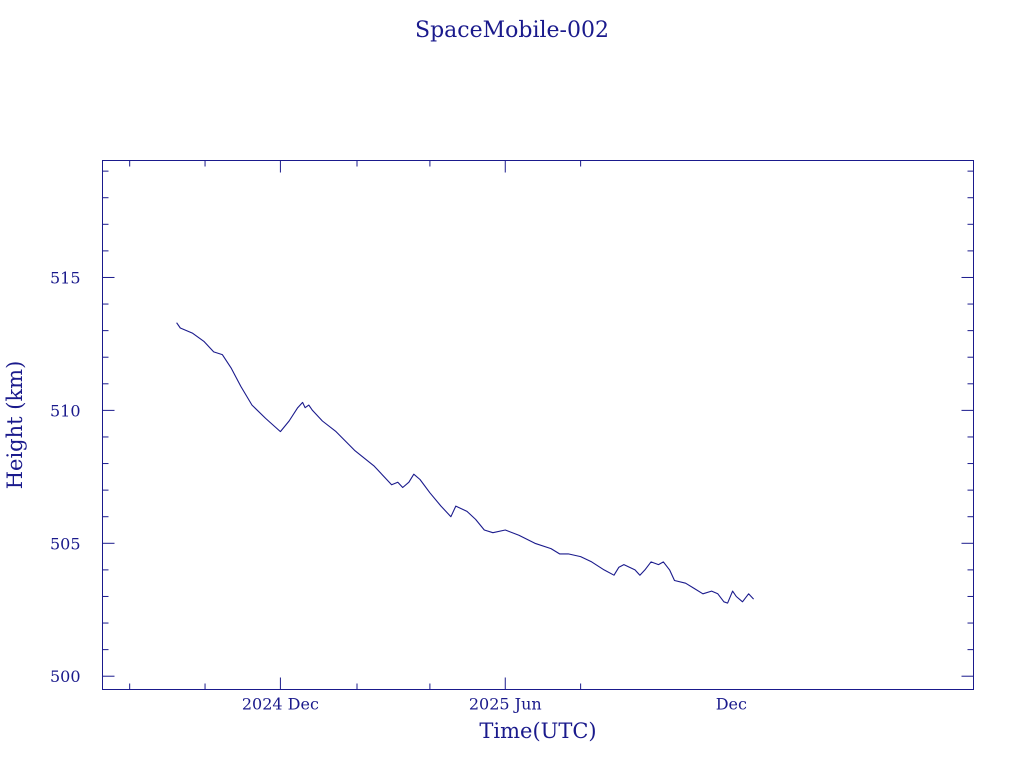 This screenshot has width=1024, height=768. What do you see at coordinates (65, 676) in the screenshot?
I see `y-tick-label: 500` at bounding box center [65, 676].